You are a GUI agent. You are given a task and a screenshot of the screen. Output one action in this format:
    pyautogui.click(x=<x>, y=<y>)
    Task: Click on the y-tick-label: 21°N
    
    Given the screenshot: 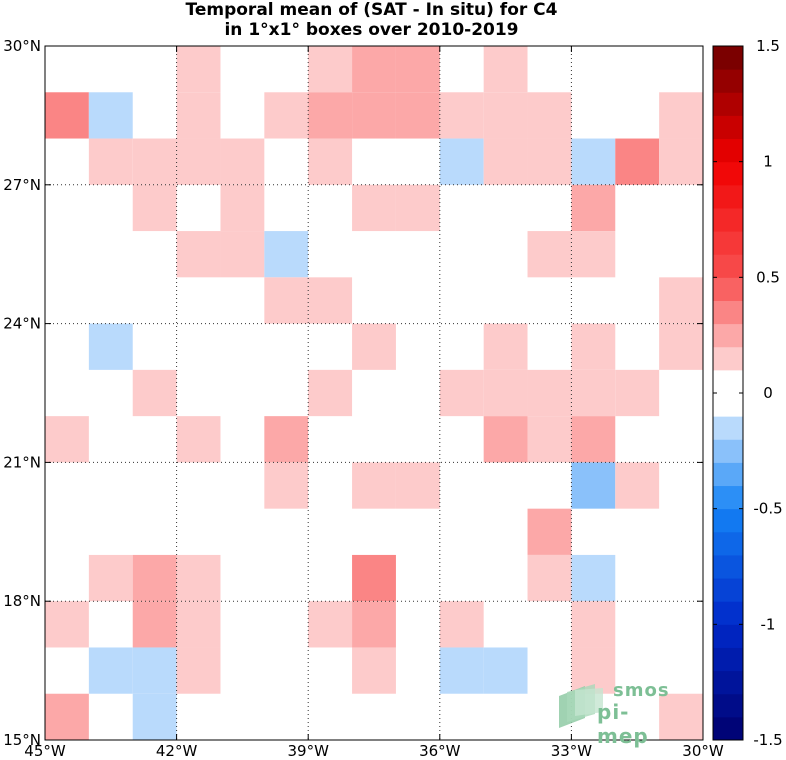 What is the action you would take?
    pyautogui.click(x=22, y=462)
    